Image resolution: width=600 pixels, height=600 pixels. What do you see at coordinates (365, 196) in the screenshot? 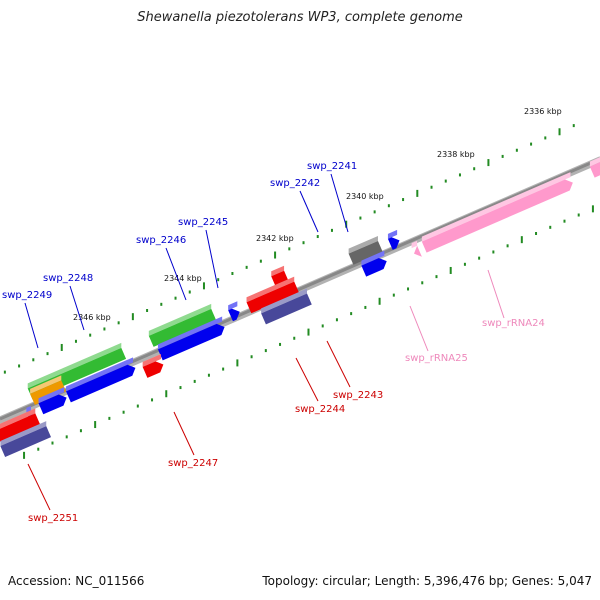
I see `kbp-marker: 2340 kbp` at bounding box center [365, 196].